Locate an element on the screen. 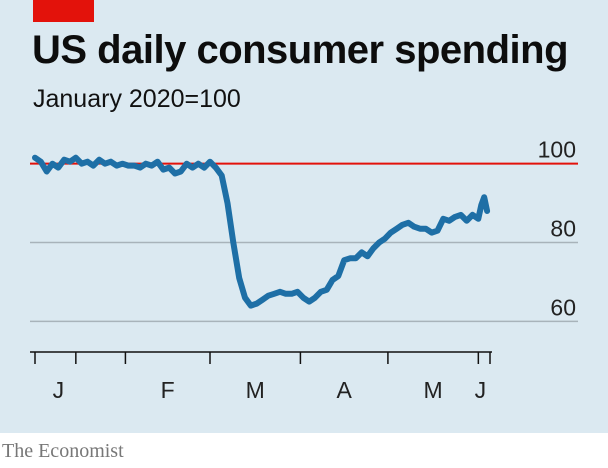 Image resolution: width=608 pixels, height=468 pixels. x-tick-label-3: A is located at coordinates (344, 390).